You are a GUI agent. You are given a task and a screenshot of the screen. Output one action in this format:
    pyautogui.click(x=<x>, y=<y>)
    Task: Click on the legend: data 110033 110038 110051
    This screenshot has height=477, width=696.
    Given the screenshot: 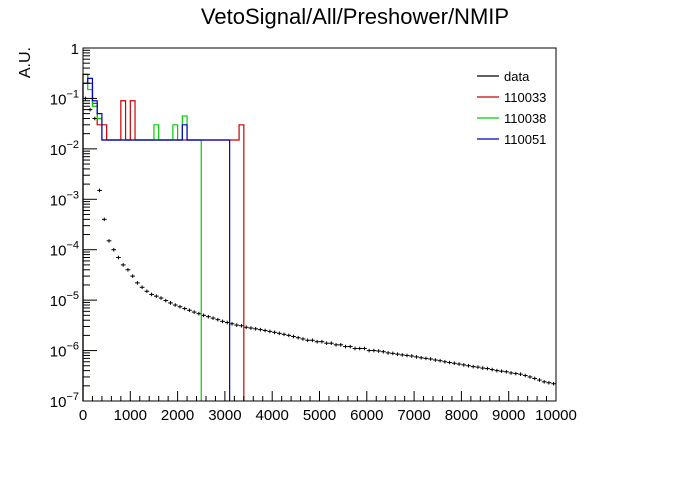 What is the action you would take?
    pyautogui.click(x=511, y=108)
    